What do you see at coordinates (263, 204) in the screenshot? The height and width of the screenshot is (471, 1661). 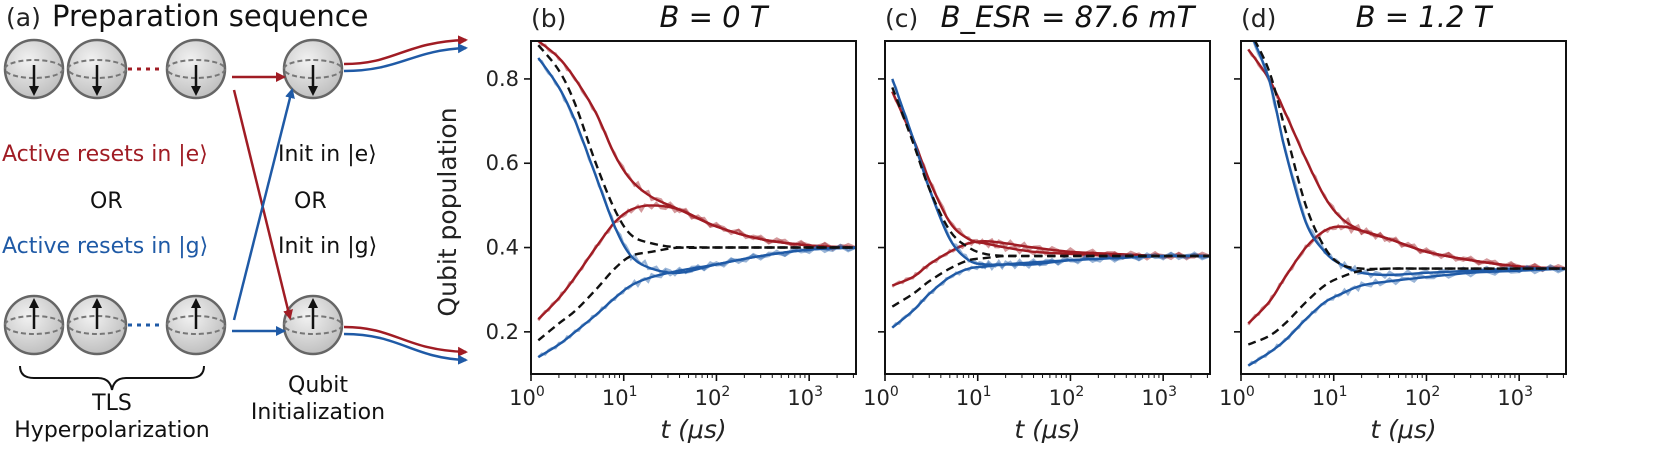 I see `arrow-blue-diagonal` at bounding box center [263, 204].